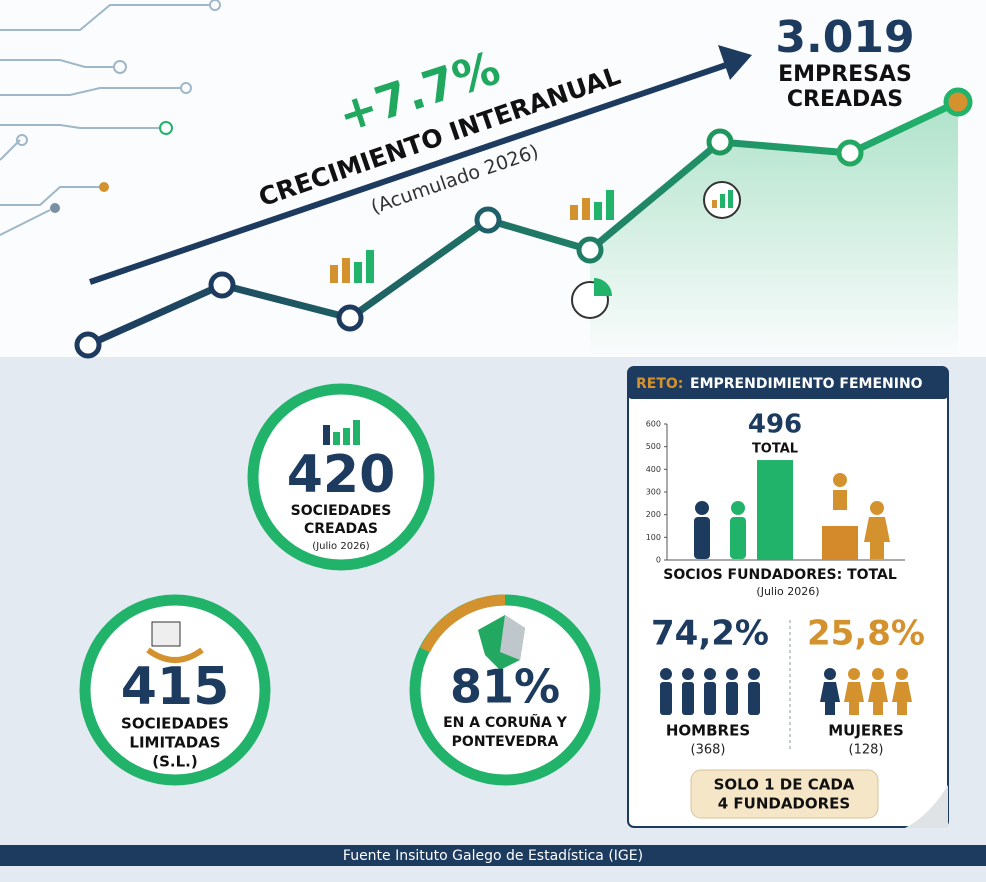 The height and width of the screenshot is (882, 986). What do you see at coordinates (174, 762) in the screenshot?
I see `circle-line: (S.L.)` at bounding box center [174, 762].